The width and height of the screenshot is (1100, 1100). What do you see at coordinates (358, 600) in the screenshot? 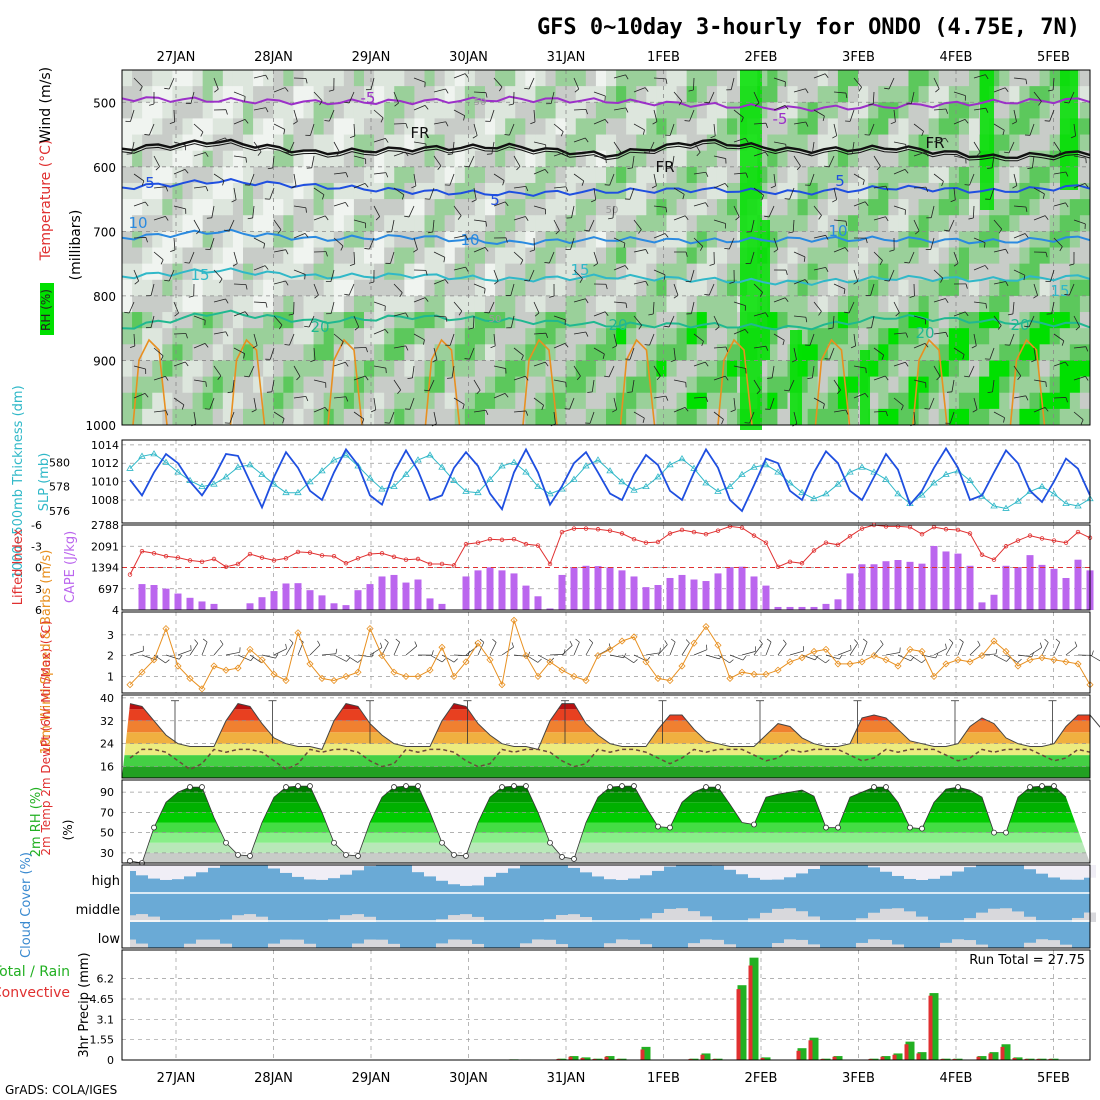
I see `cape-bar` at bounding box center [358, 600].